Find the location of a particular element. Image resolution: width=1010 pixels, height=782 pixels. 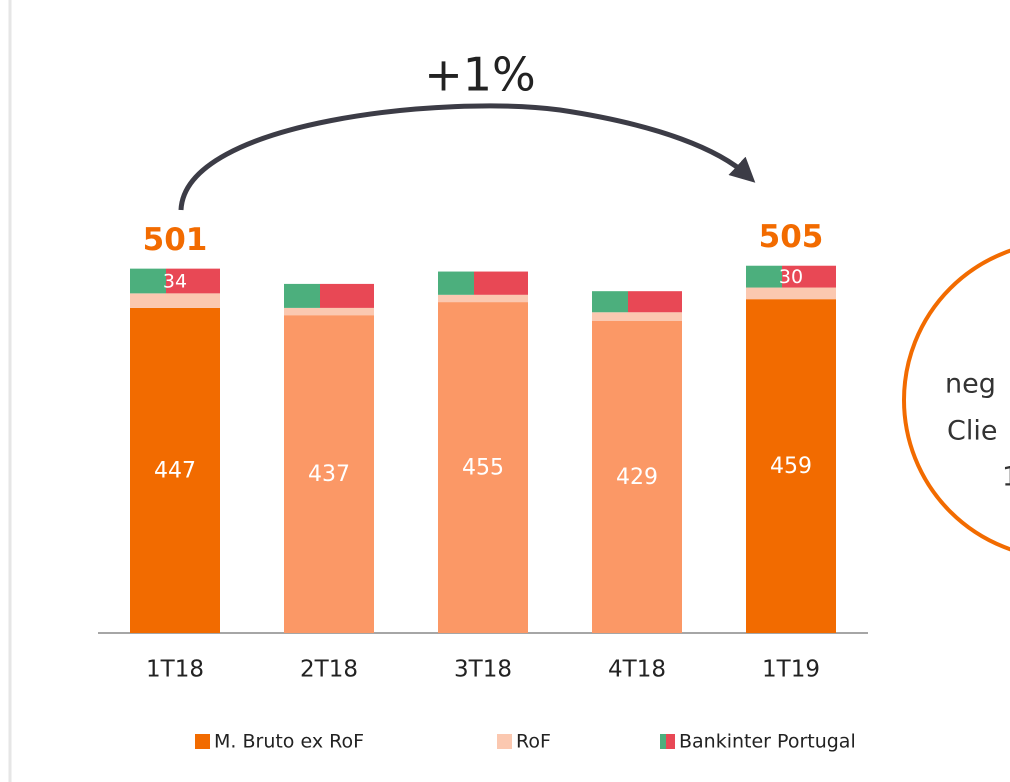

x-tick-label: 1T19 is located at coordinates (791, 670).